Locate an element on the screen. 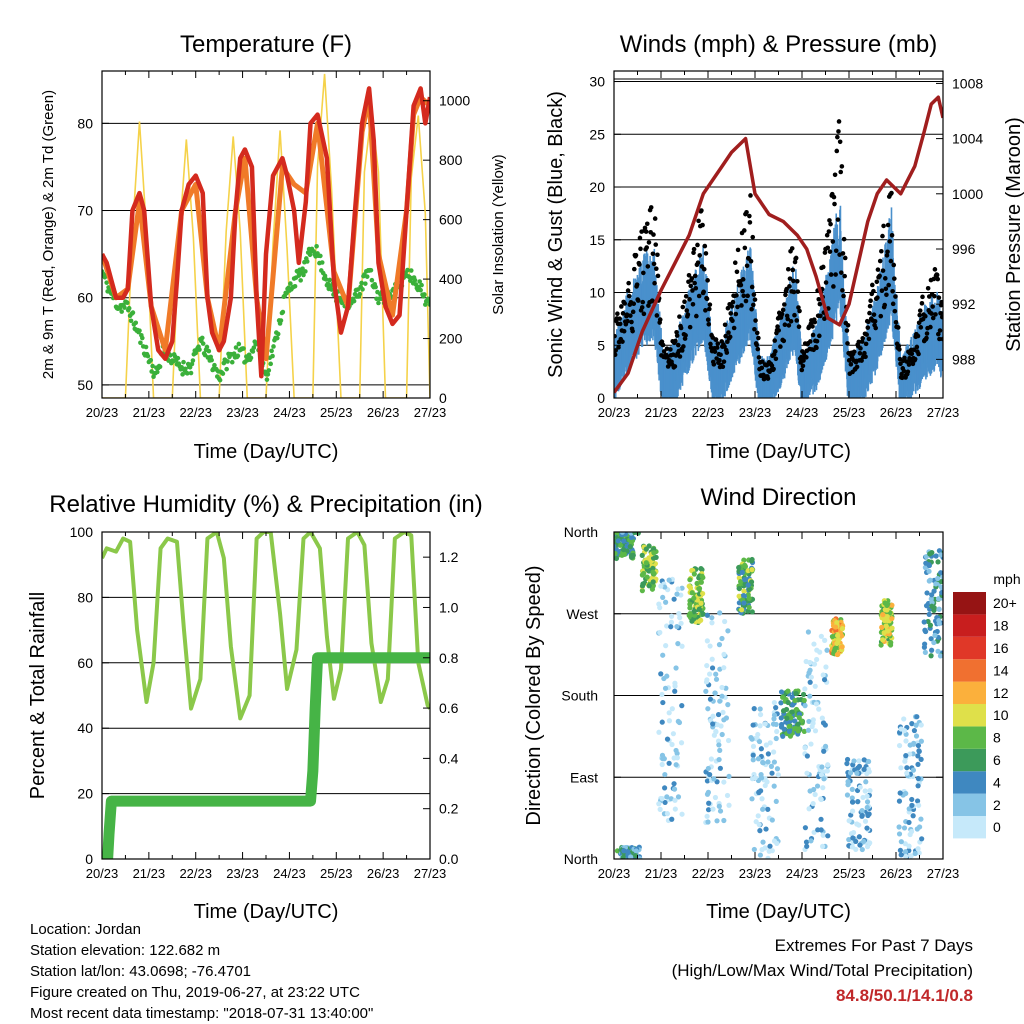 This screenshot has height=1024, width=1024. extremes-title: Extremes For Past 7 Days is located at coordinates (873, 945).